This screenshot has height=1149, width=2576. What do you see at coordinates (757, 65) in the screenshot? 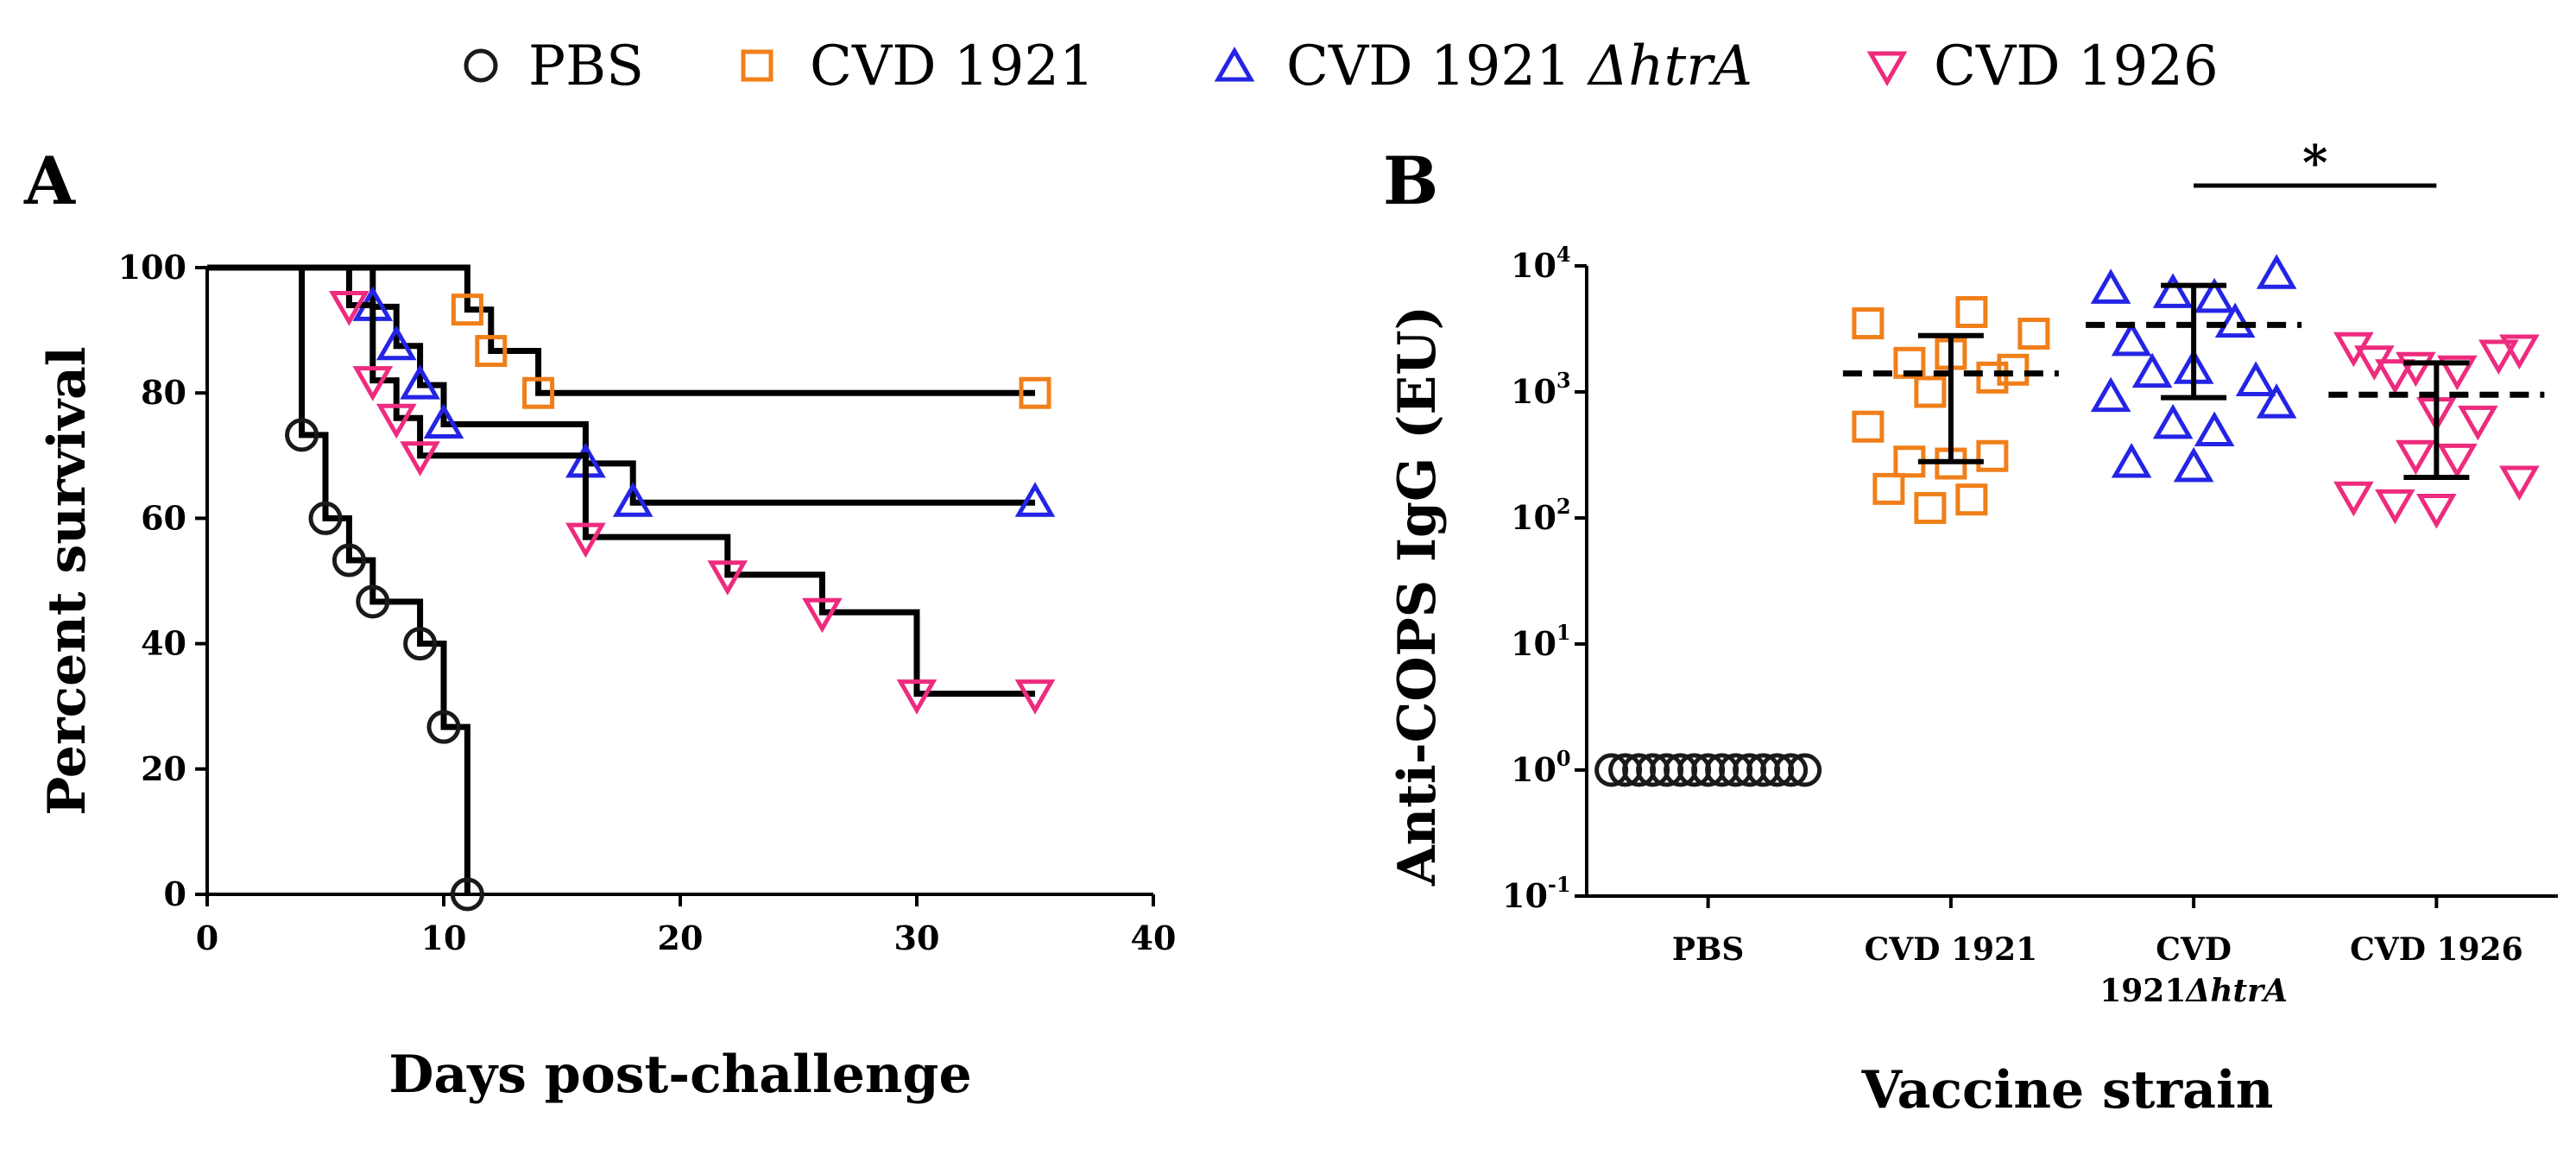
I see `legend-marker-cvd-1921-shape` at bounding box center [757, 65].